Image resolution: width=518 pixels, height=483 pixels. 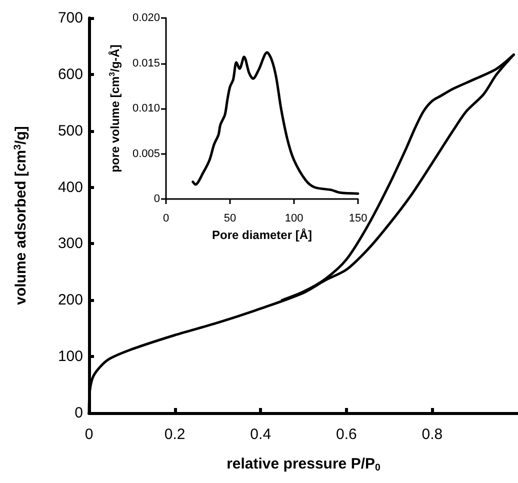 I want to click on y-tick-label: 600, so click(x=70, y=74).